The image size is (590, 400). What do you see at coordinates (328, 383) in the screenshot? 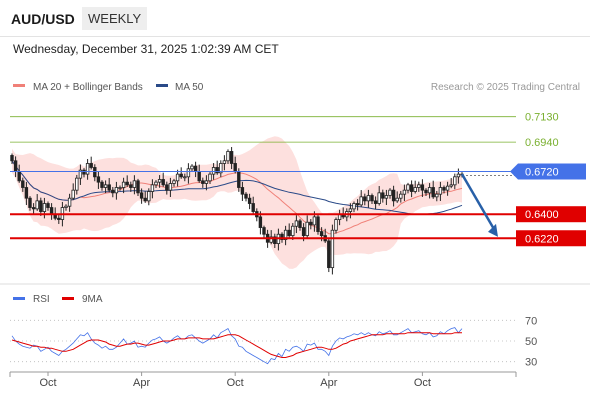
I see `x-tick-label: Apr` at bounding box center [328, 383].